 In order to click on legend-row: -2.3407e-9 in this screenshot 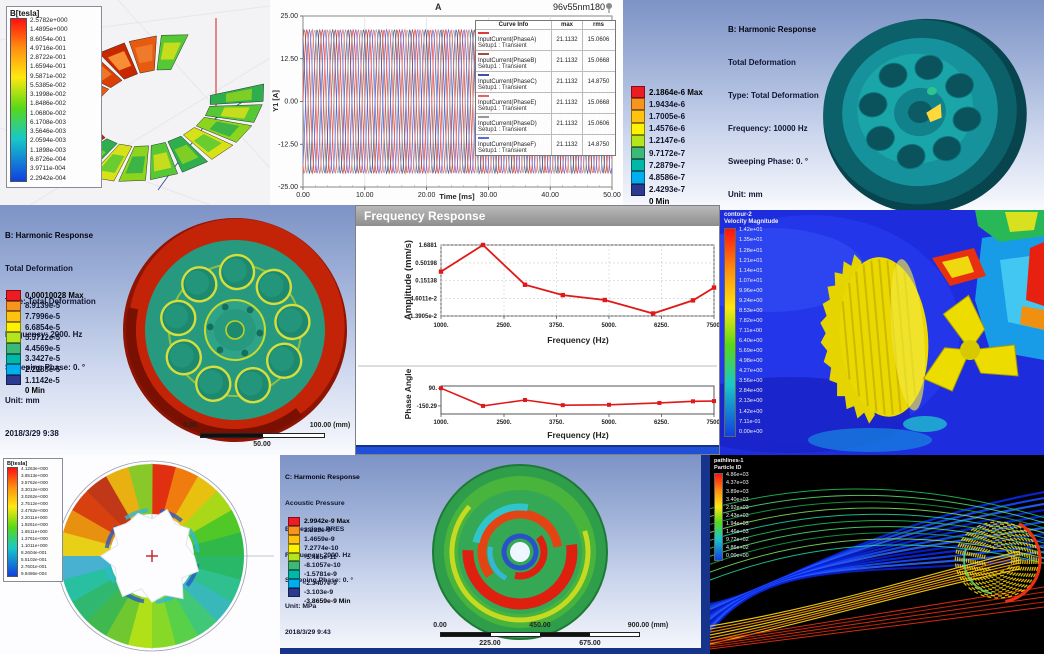, I will do `click(319, 584)`.